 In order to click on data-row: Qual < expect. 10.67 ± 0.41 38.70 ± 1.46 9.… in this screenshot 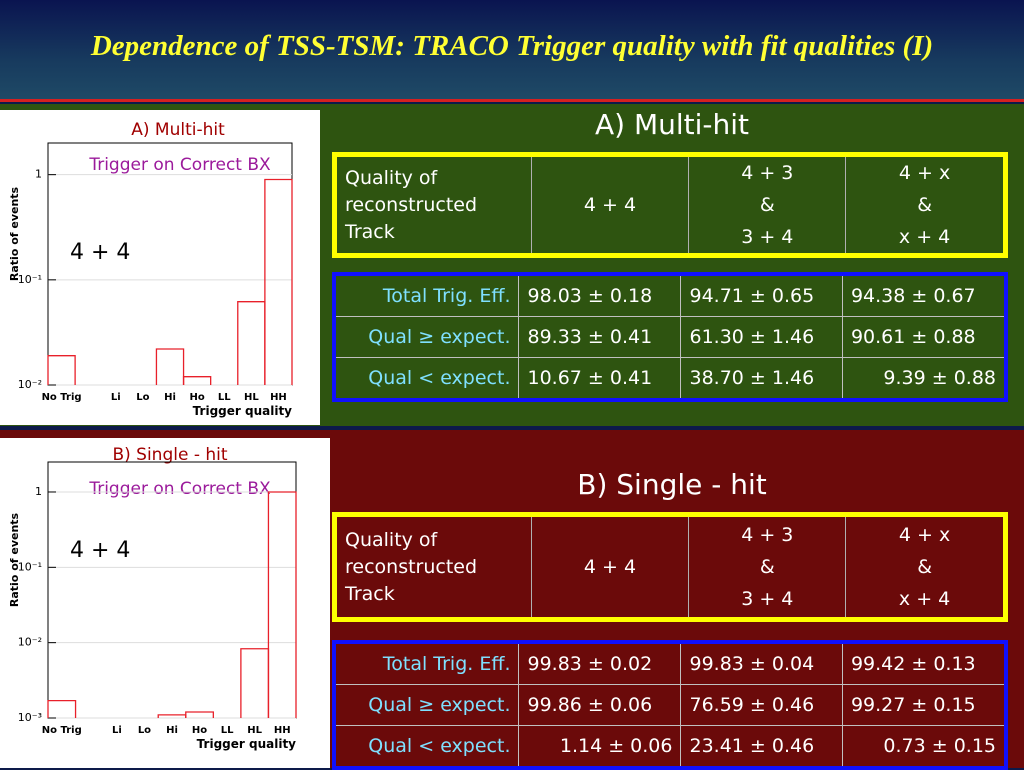, I will do `click(670, 378)`.